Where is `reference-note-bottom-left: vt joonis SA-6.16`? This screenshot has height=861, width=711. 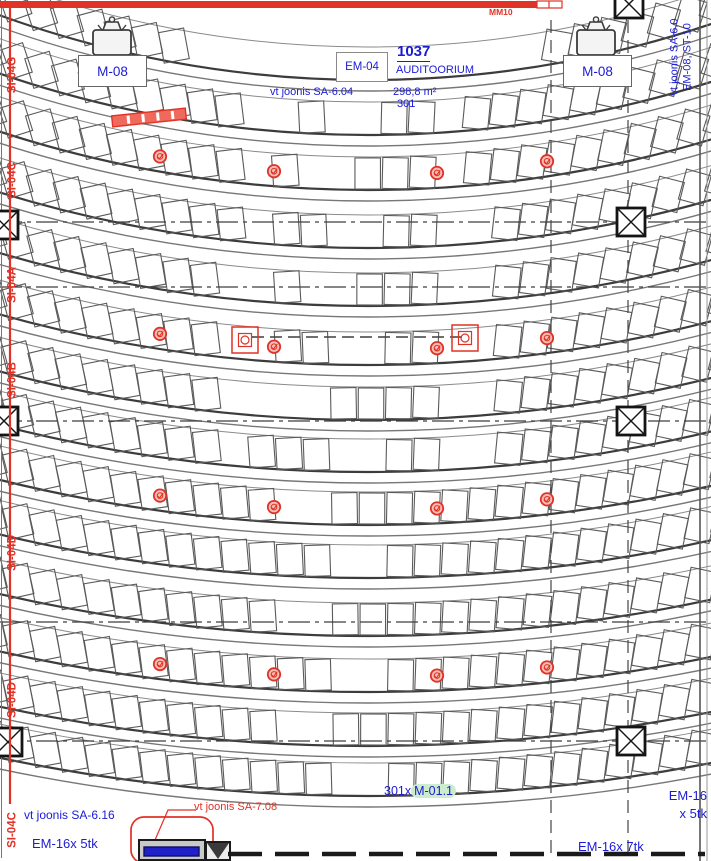 reference-note-bottom-left: vt joonis SA-6.16 is located at coordinates (69, 815).